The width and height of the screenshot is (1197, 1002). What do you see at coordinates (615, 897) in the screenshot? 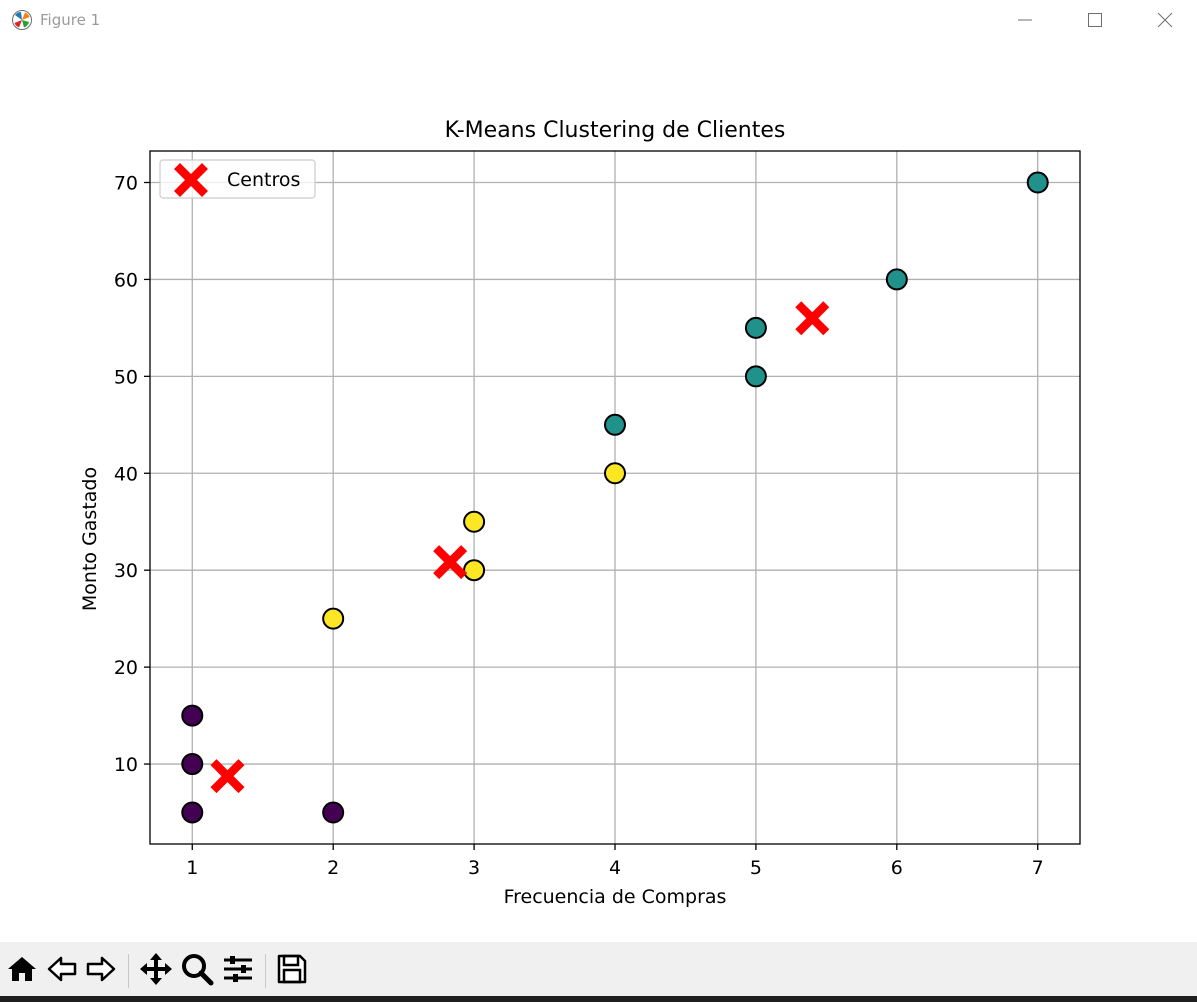
I see `x-axis-label: Frecuencia de Compras` at bounding box center [615, 897].